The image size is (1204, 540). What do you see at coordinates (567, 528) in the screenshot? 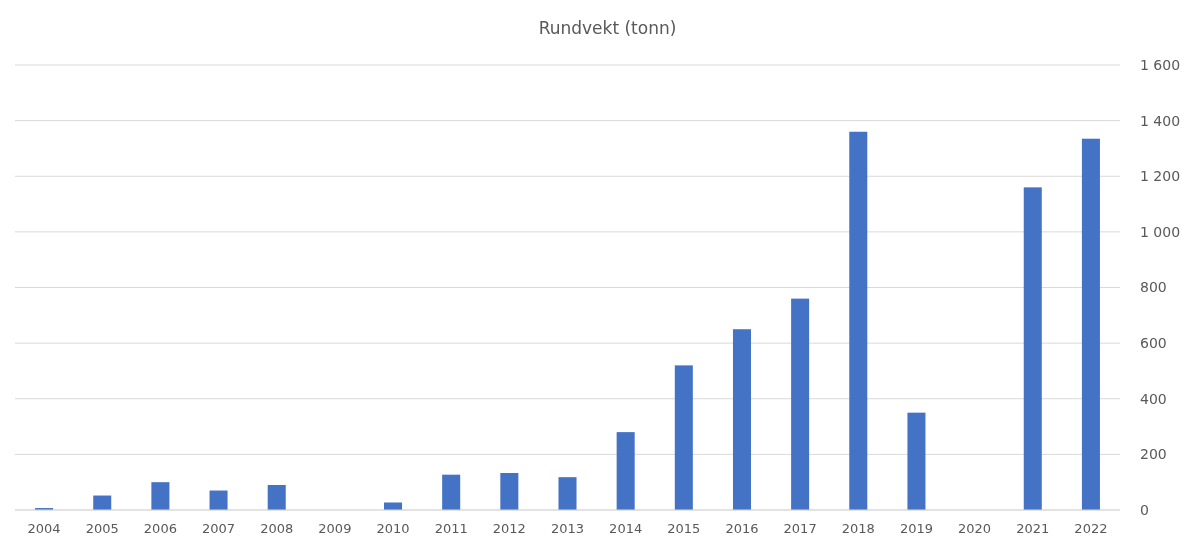
I see `x-tick-label: 2013` at bounding box center [567, 528].